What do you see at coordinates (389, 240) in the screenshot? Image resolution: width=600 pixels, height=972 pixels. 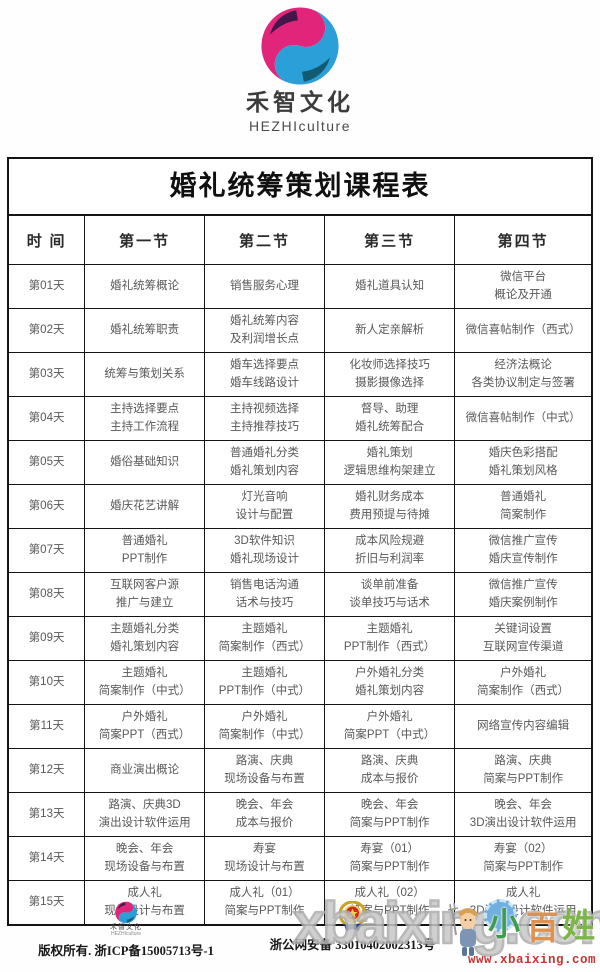 I see `column-header: 第三节` at bounding box center [389, 240].